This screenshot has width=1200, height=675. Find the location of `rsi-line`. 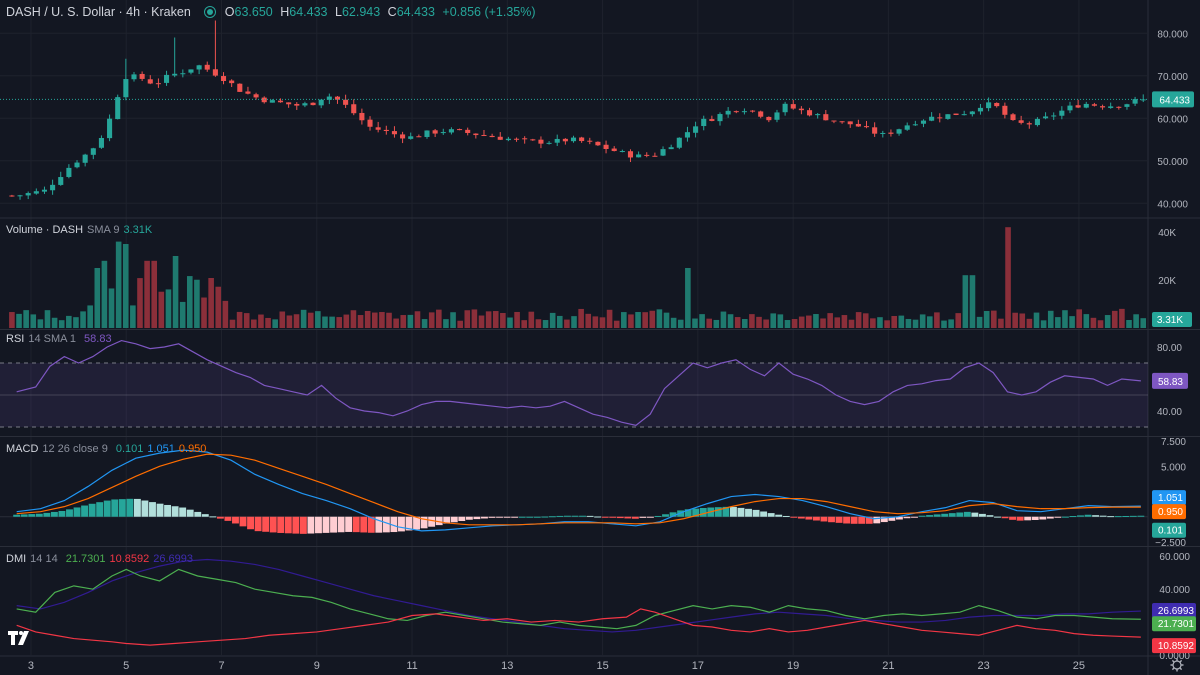

rsi-line is located at coordinates (578, 383).